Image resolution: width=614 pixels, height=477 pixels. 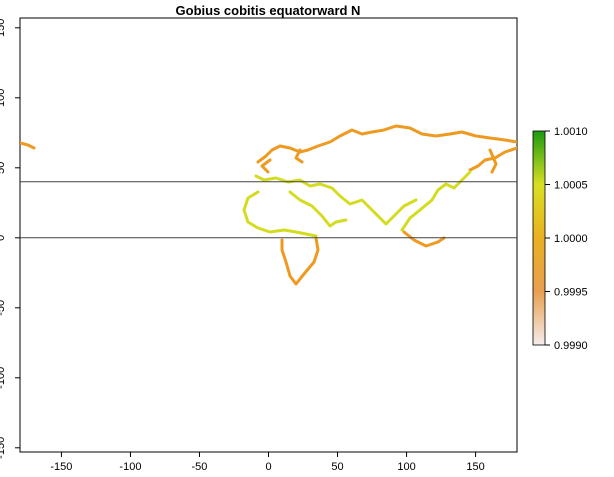 I want to click on y-tick-label: -50, so click(x=3, y=308).